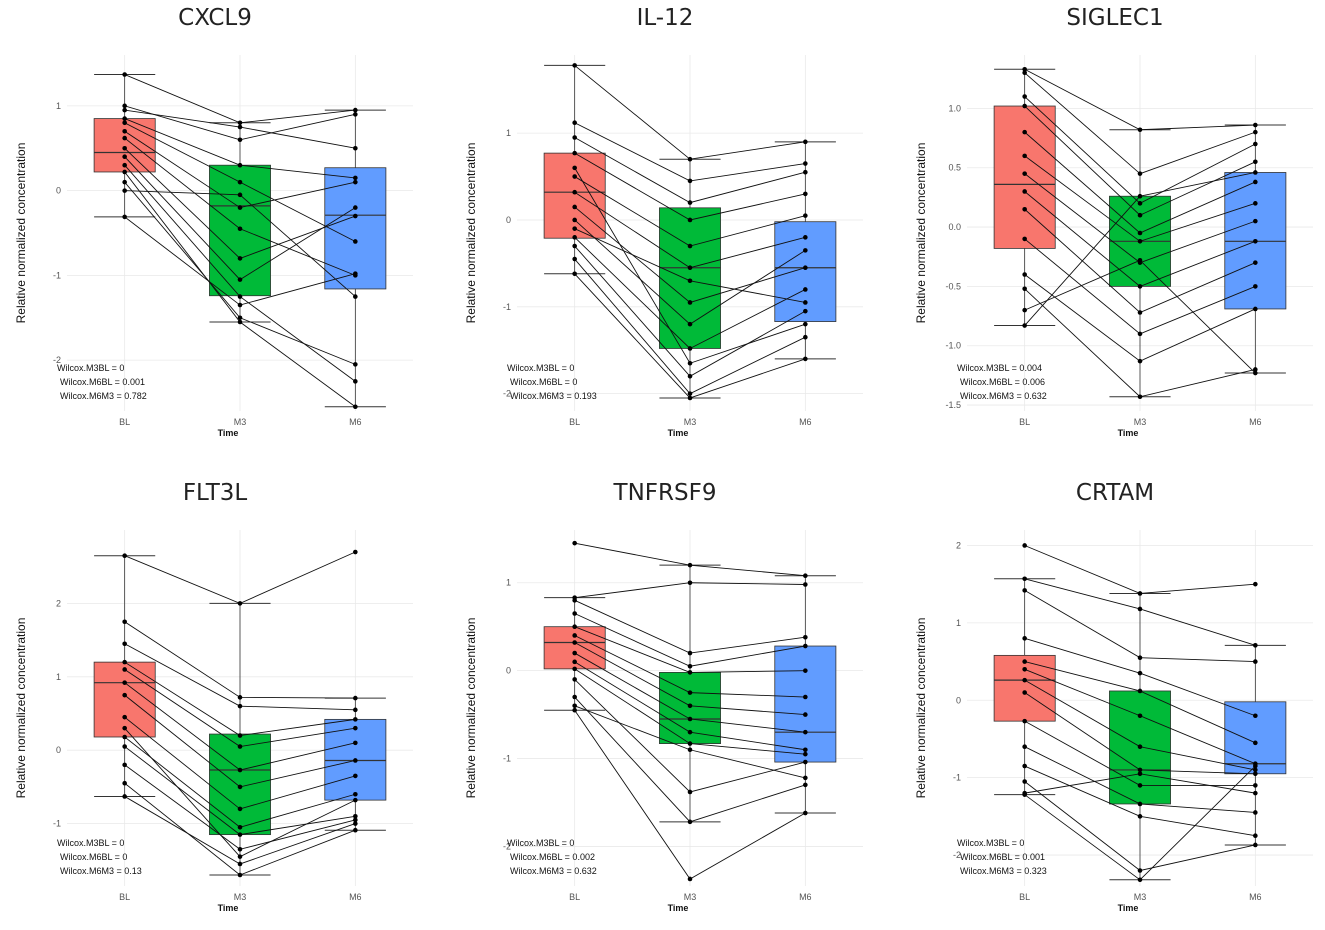  What do you see at coordinates (690, 422) in the screenshot?
I see `x-tick-label: M3` at bounding box center [690, 422].